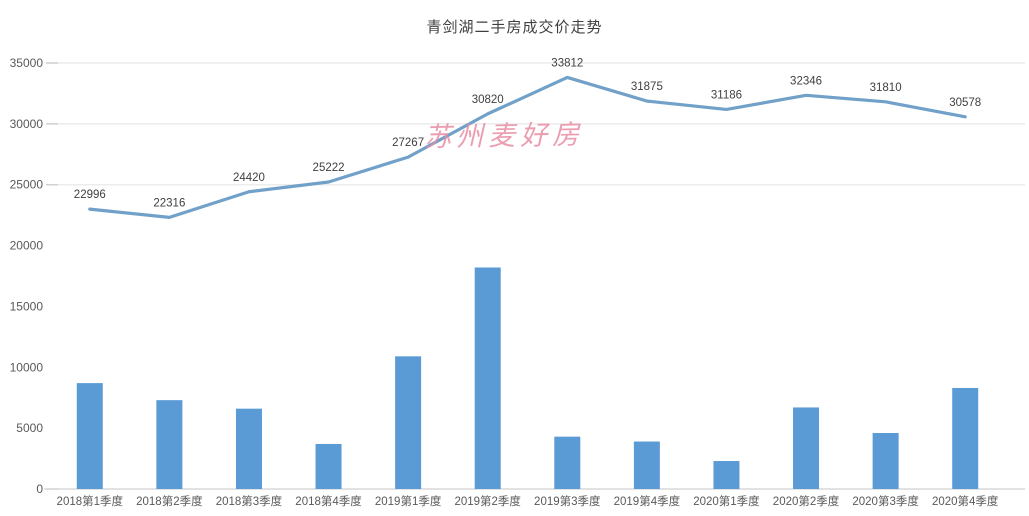 This screenshot has width=1029, height=516. I want to click on x-axis-label: 2018第4季度, so click(328, 501).